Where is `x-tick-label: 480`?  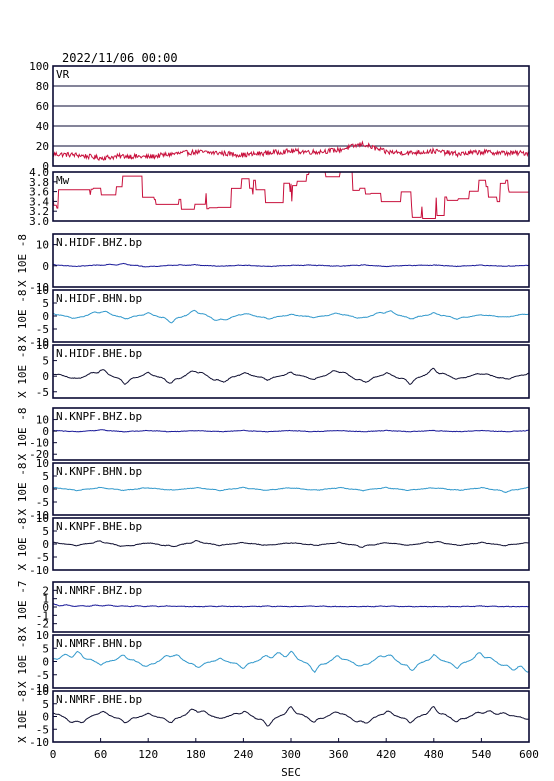 x-tick-label: 480 is located at coordinates (434, 754).